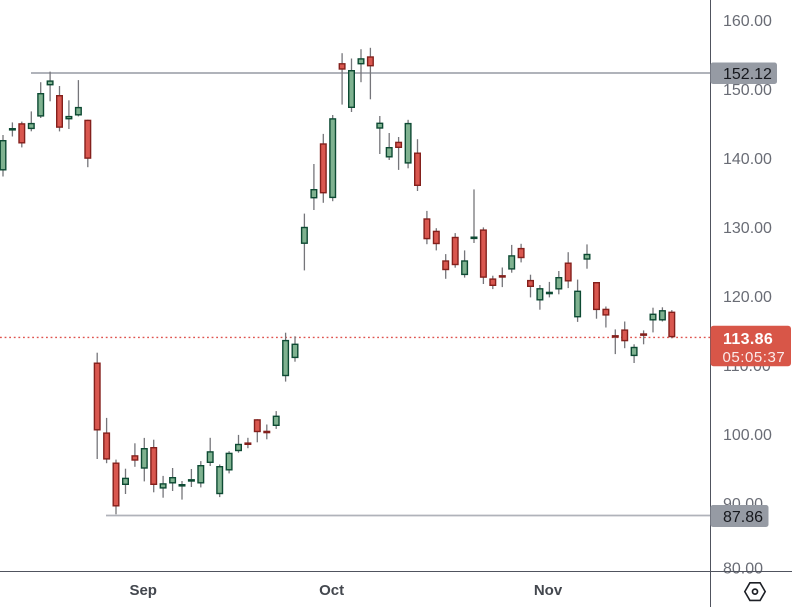 Image resolution: width=792 pixels, height=612 pixels. Describe the element at coordinates (747, 435) in the screenshot. I see `svg-text: 100.00` at that location.